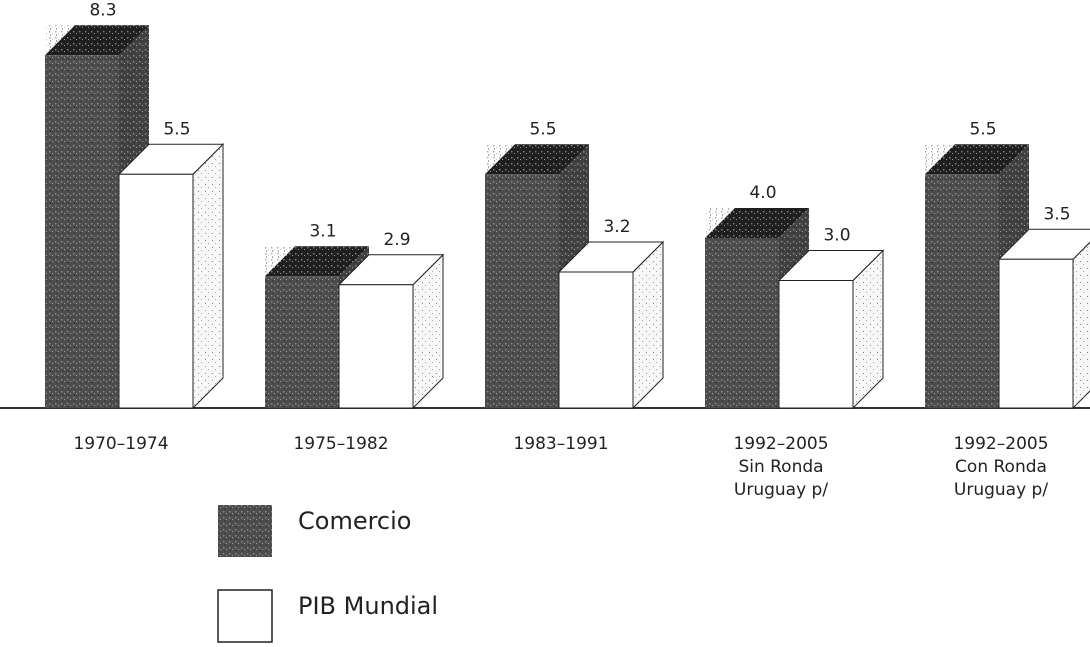  Describe the element at coordinates (245, 616) in the screenshot. I see `legend-swatch` at that location.